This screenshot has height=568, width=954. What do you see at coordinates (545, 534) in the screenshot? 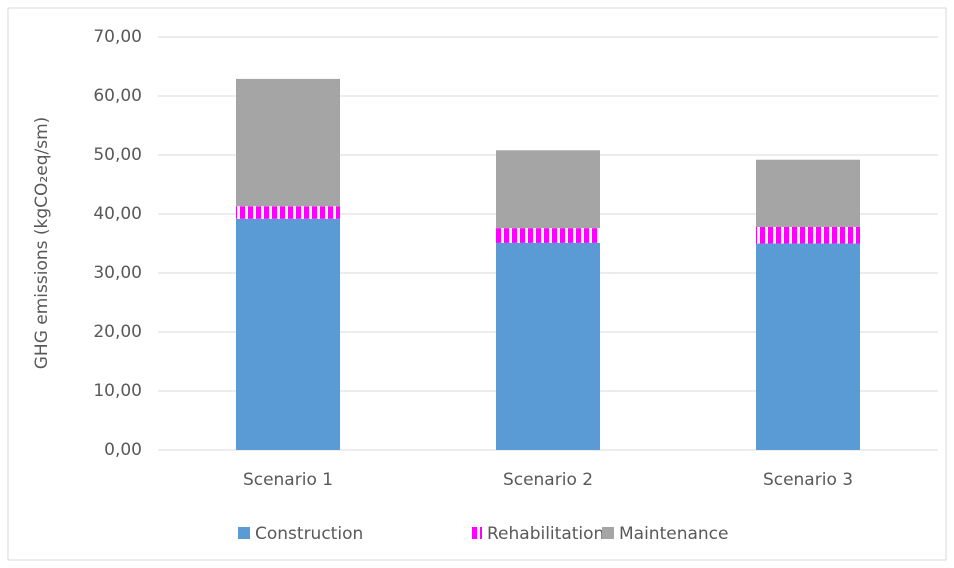
I see `legend-label: Rehabilitation` at bounding box center [545, 534].